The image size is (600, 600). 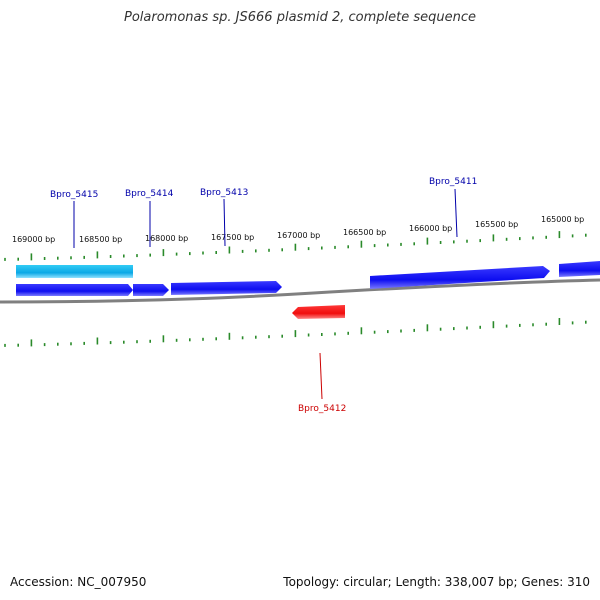 I want to click on outer-ticks, so click(x=295, y=246).